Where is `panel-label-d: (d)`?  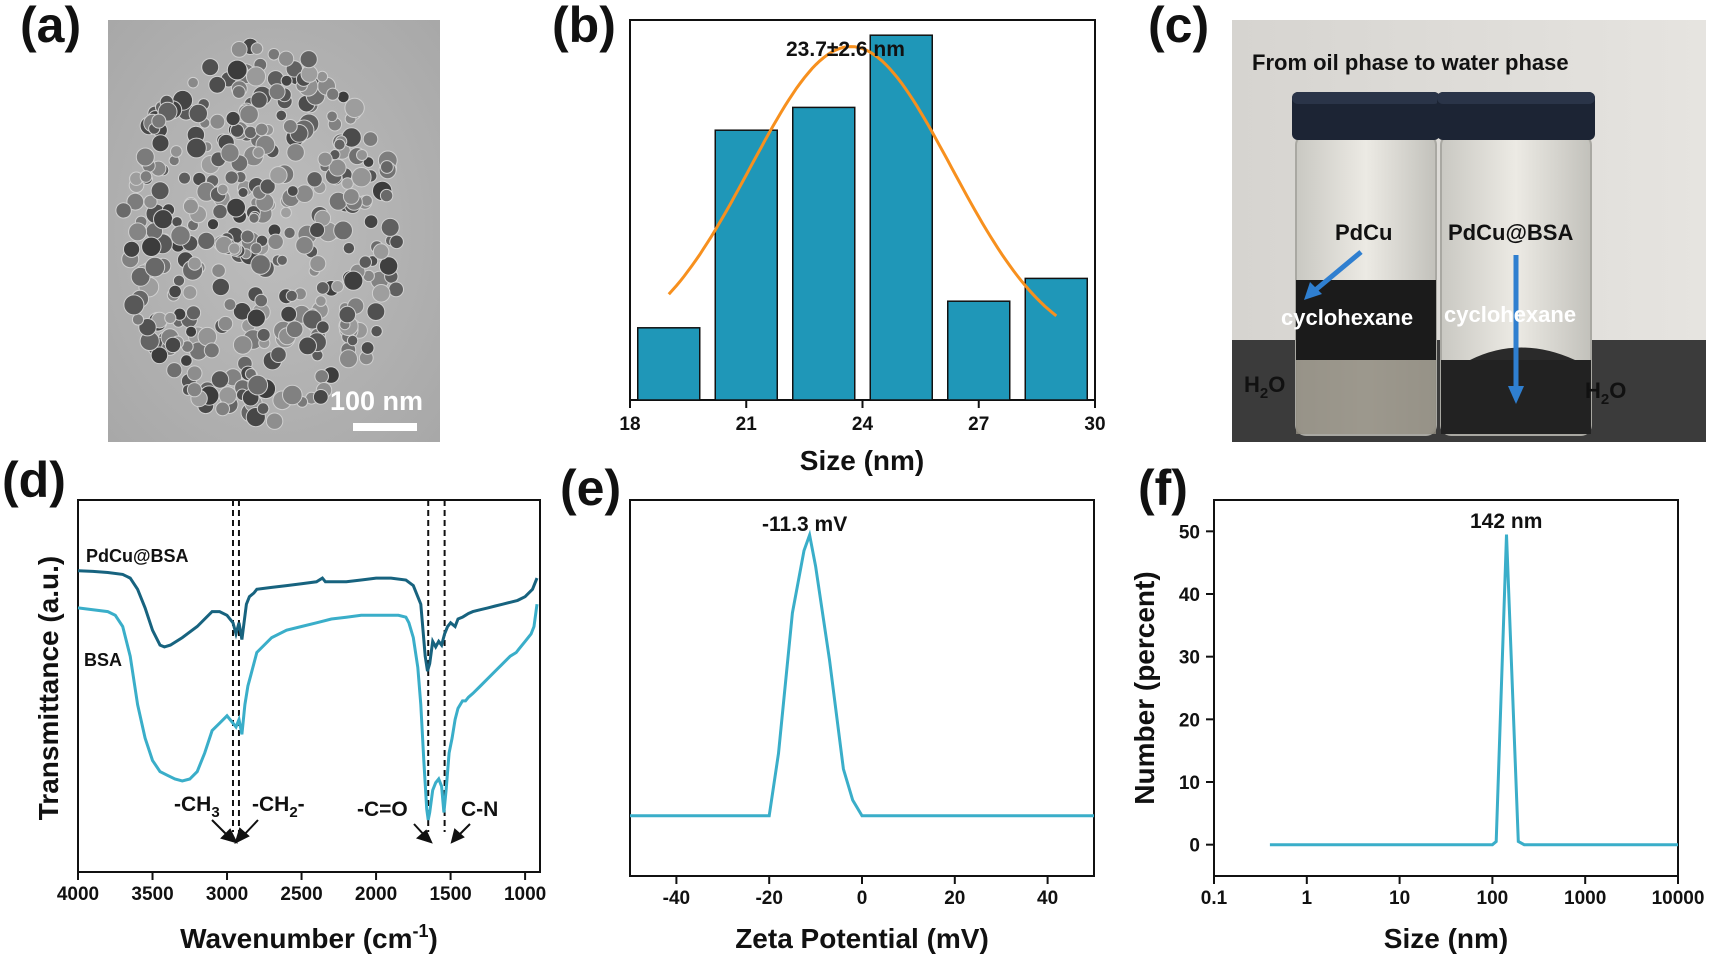
panel-label-d: (d) is located at coordinates (34, 480).